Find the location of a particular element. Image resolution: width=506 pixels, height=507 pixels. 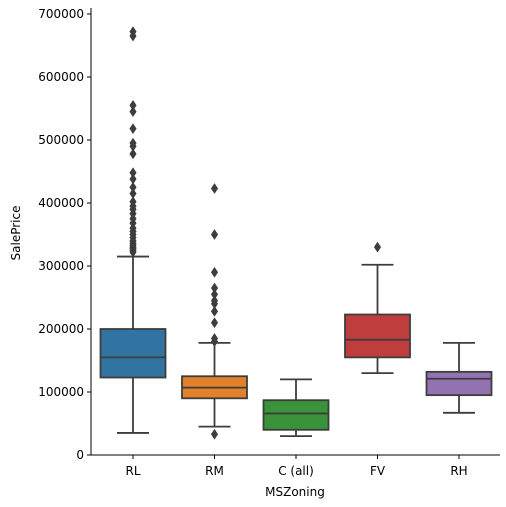

y-tick-label: 700000 is located at coordinates (61, 14).